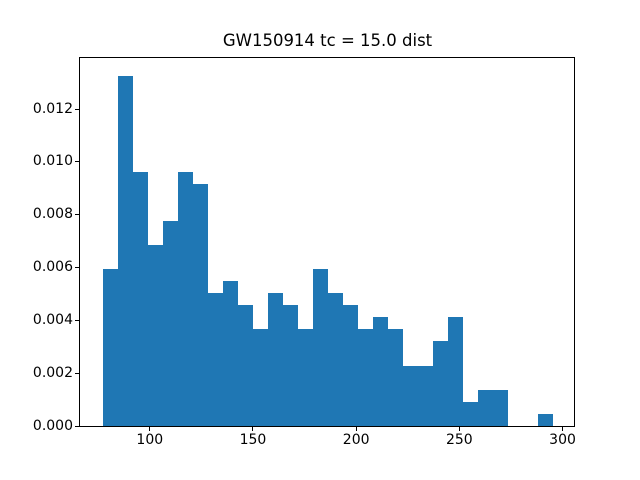 The image size is (640, 480). I want to click on y-axis-tick-label: 0.004, so click(52, 319).